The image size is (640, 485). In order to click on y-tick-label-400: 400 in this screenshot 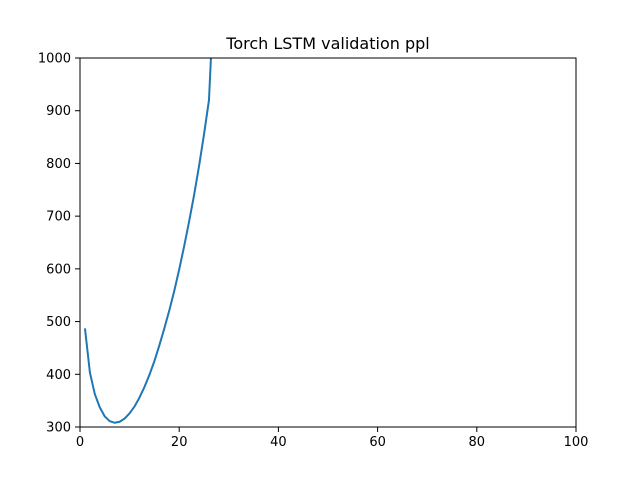, I will do `click(58, 375)`.